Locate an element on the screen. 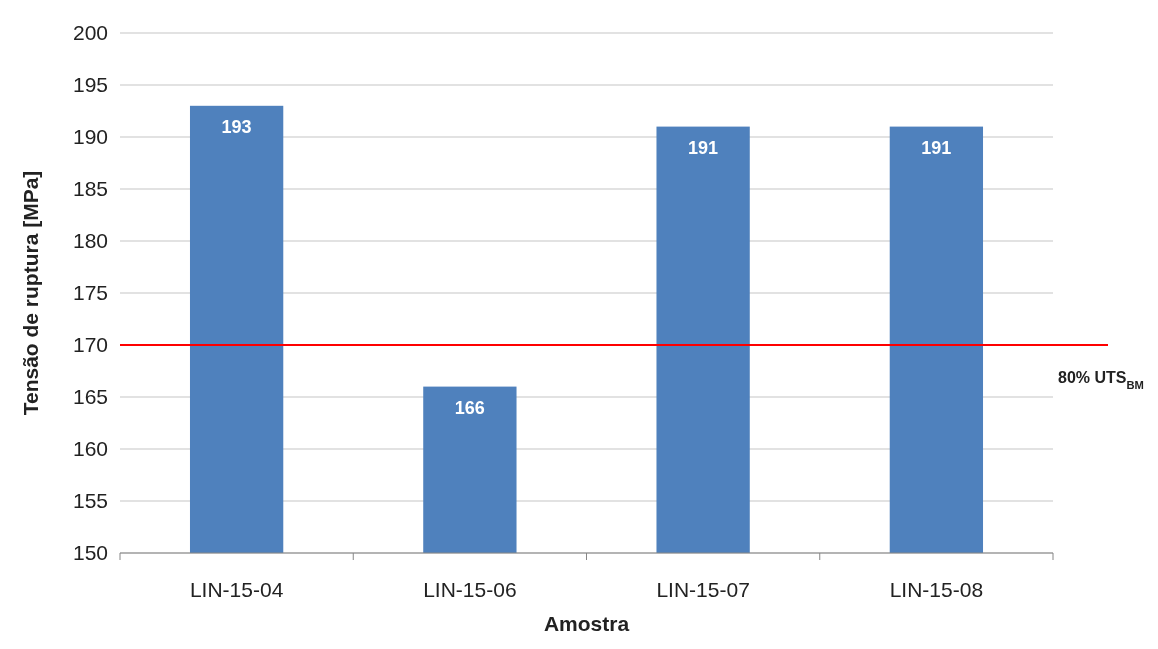 The width and height of the screenshot is (1158, 649). y-tick-label: 150 is located at coordinates (90, 553).